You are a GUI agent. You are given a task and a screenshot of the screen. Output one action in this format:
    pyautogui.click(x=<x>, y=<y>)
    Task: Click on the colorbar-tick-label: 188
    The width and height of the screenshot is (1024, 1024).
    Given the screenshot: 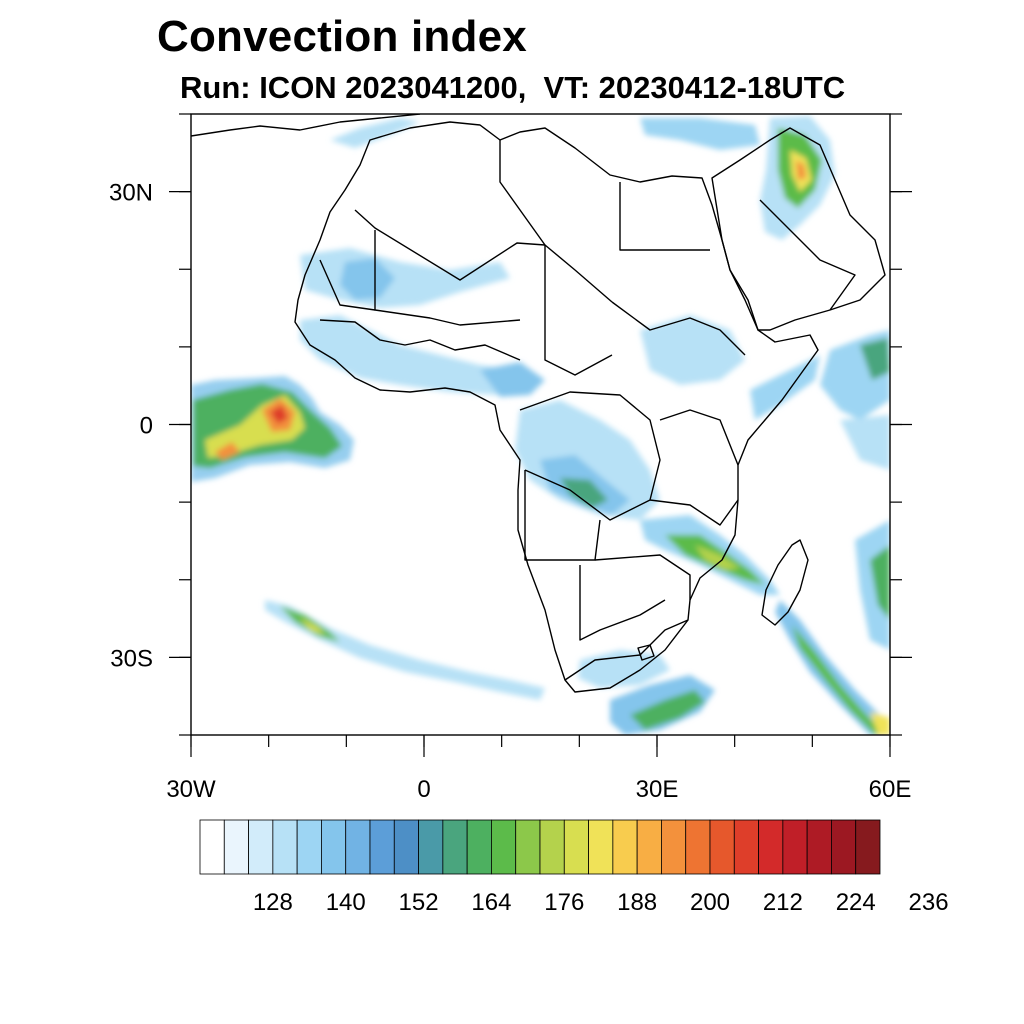 What is the action you would take?
    pyautogui.click(x=637, y=902)
    